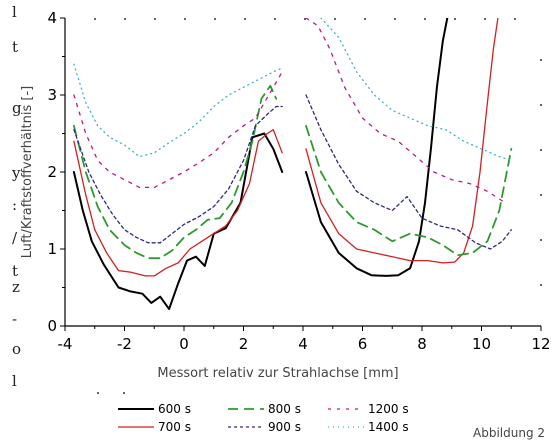  I want to click on legend: 600 s 700 s 800 s 900 s 1200 s 1400 s, so click(263, 418).